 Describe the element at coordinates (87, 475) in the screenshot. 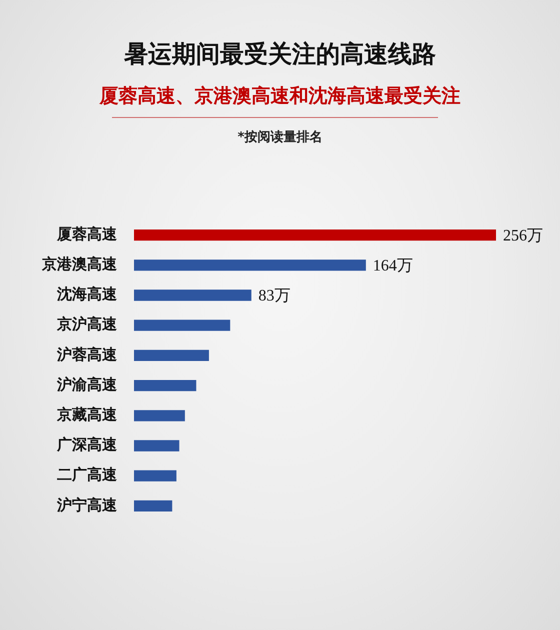

I see `y-tick-label: 二广高速` at that location.